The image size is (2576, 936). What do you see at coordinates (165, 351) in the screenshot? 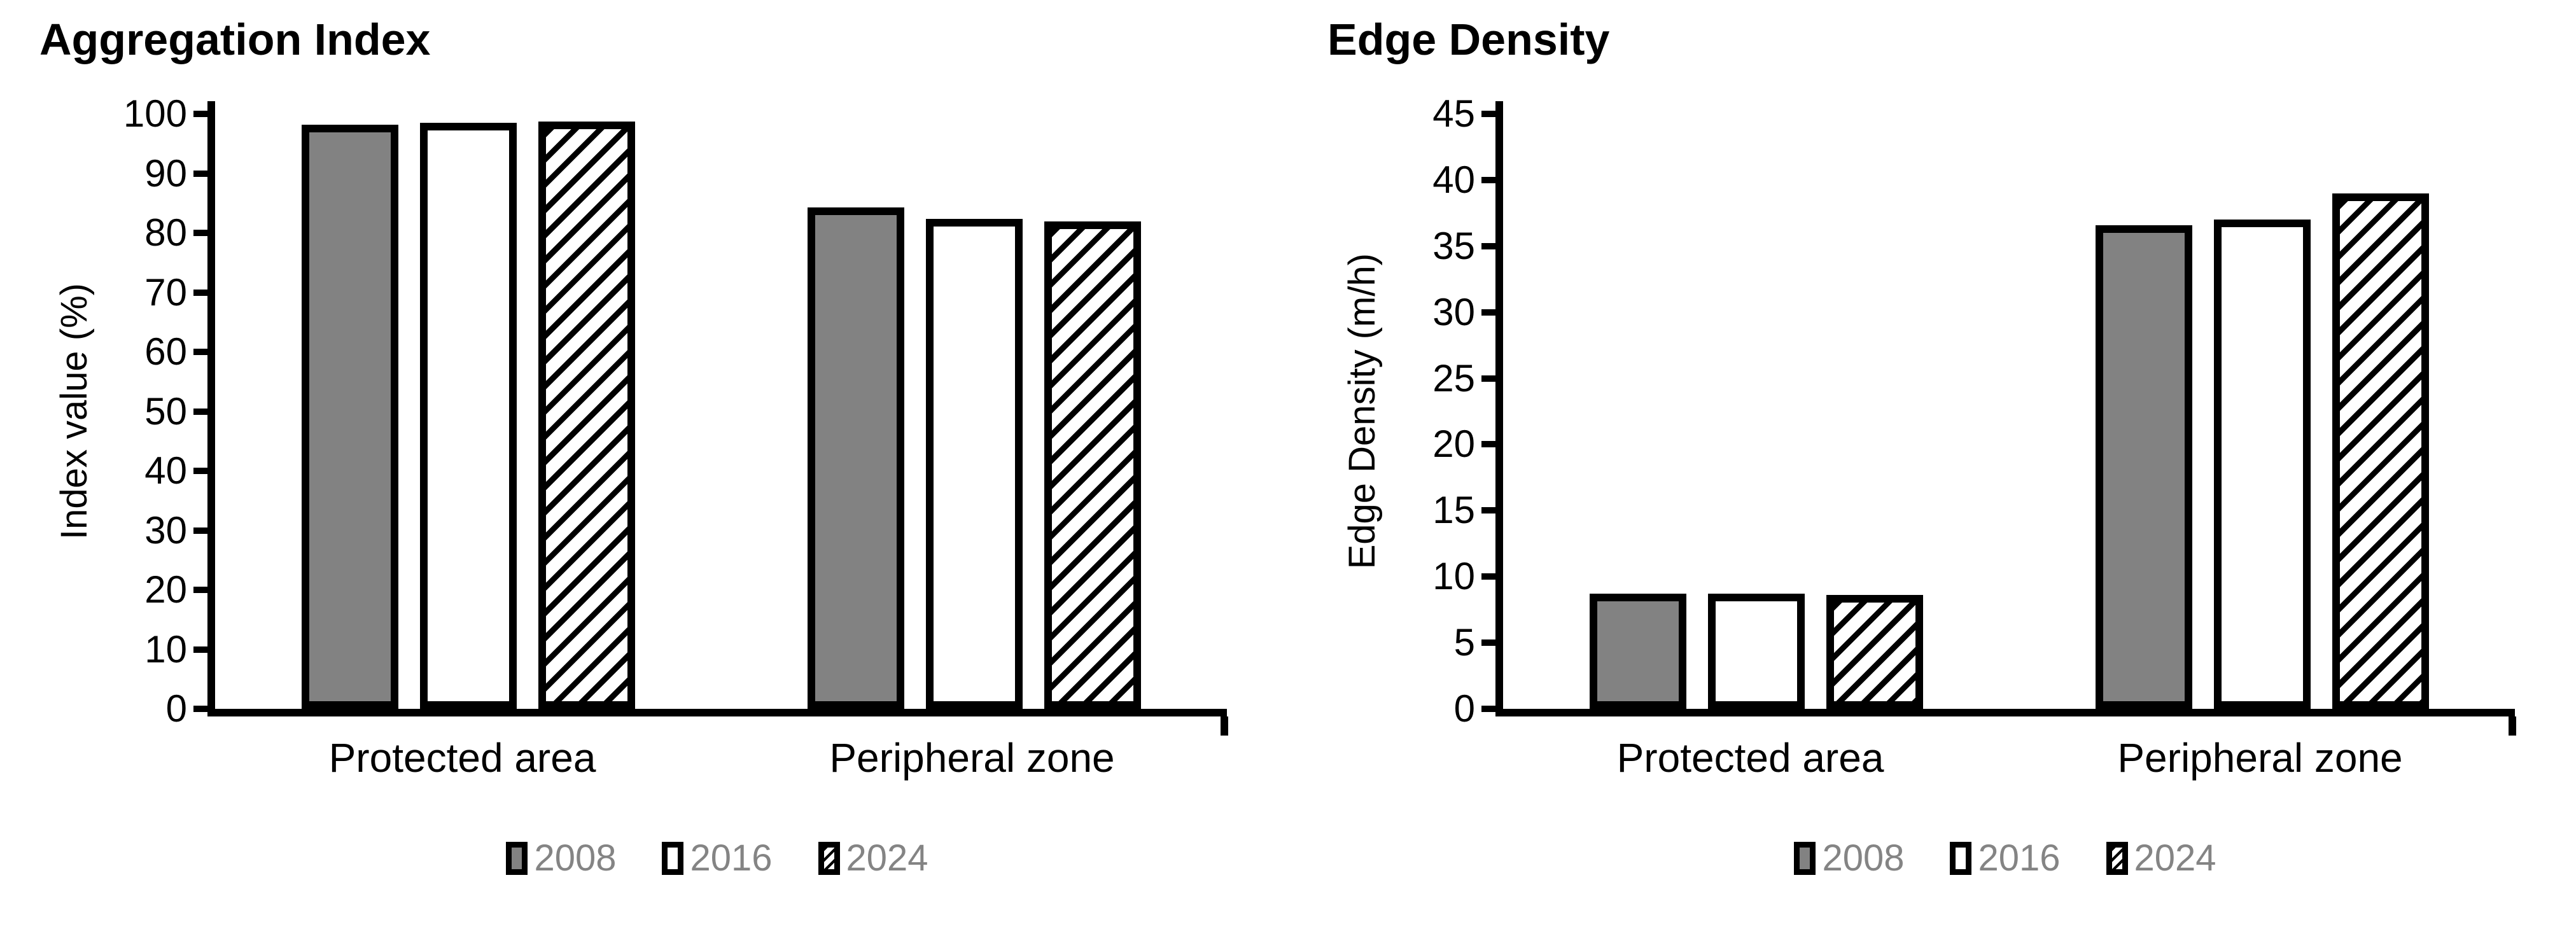
I see `y-tick-label: 60` at bounding box center [165, 351].